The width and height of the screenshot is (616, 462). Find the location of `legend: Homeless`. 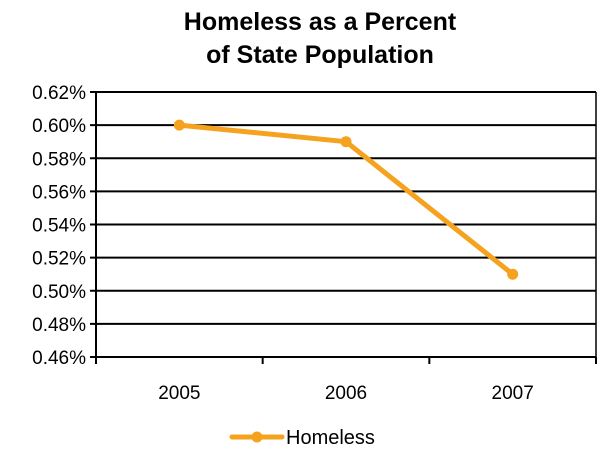

legend: Homeless is located at coordinates (302, 438).